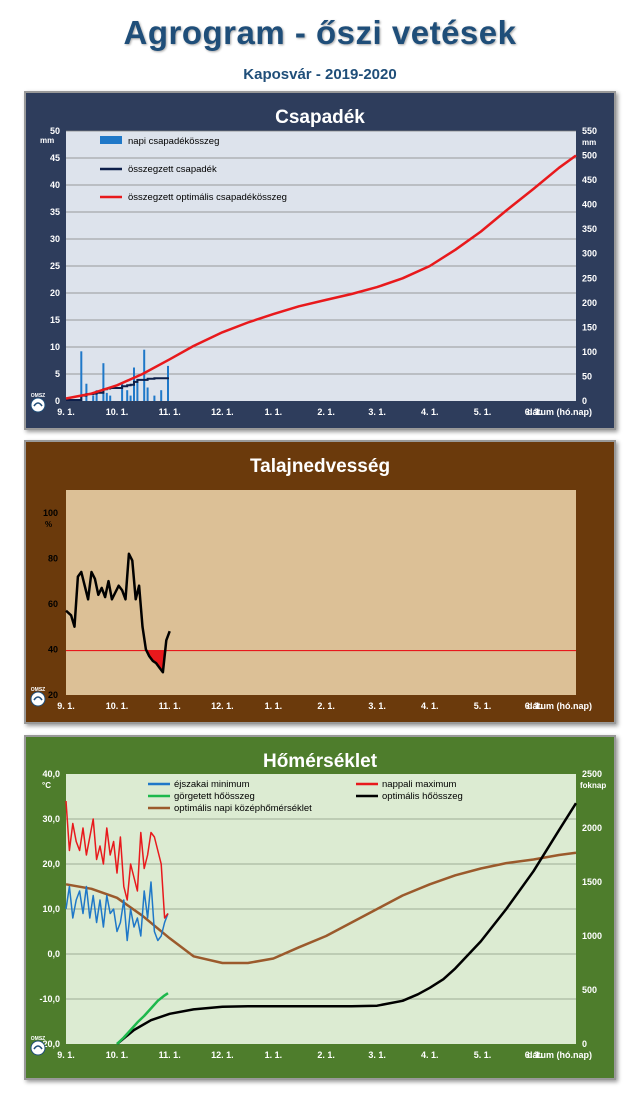  Describe the element at coordinates (589, 131) in the screenshot. I see `y2-tick-label: 550` at that location.